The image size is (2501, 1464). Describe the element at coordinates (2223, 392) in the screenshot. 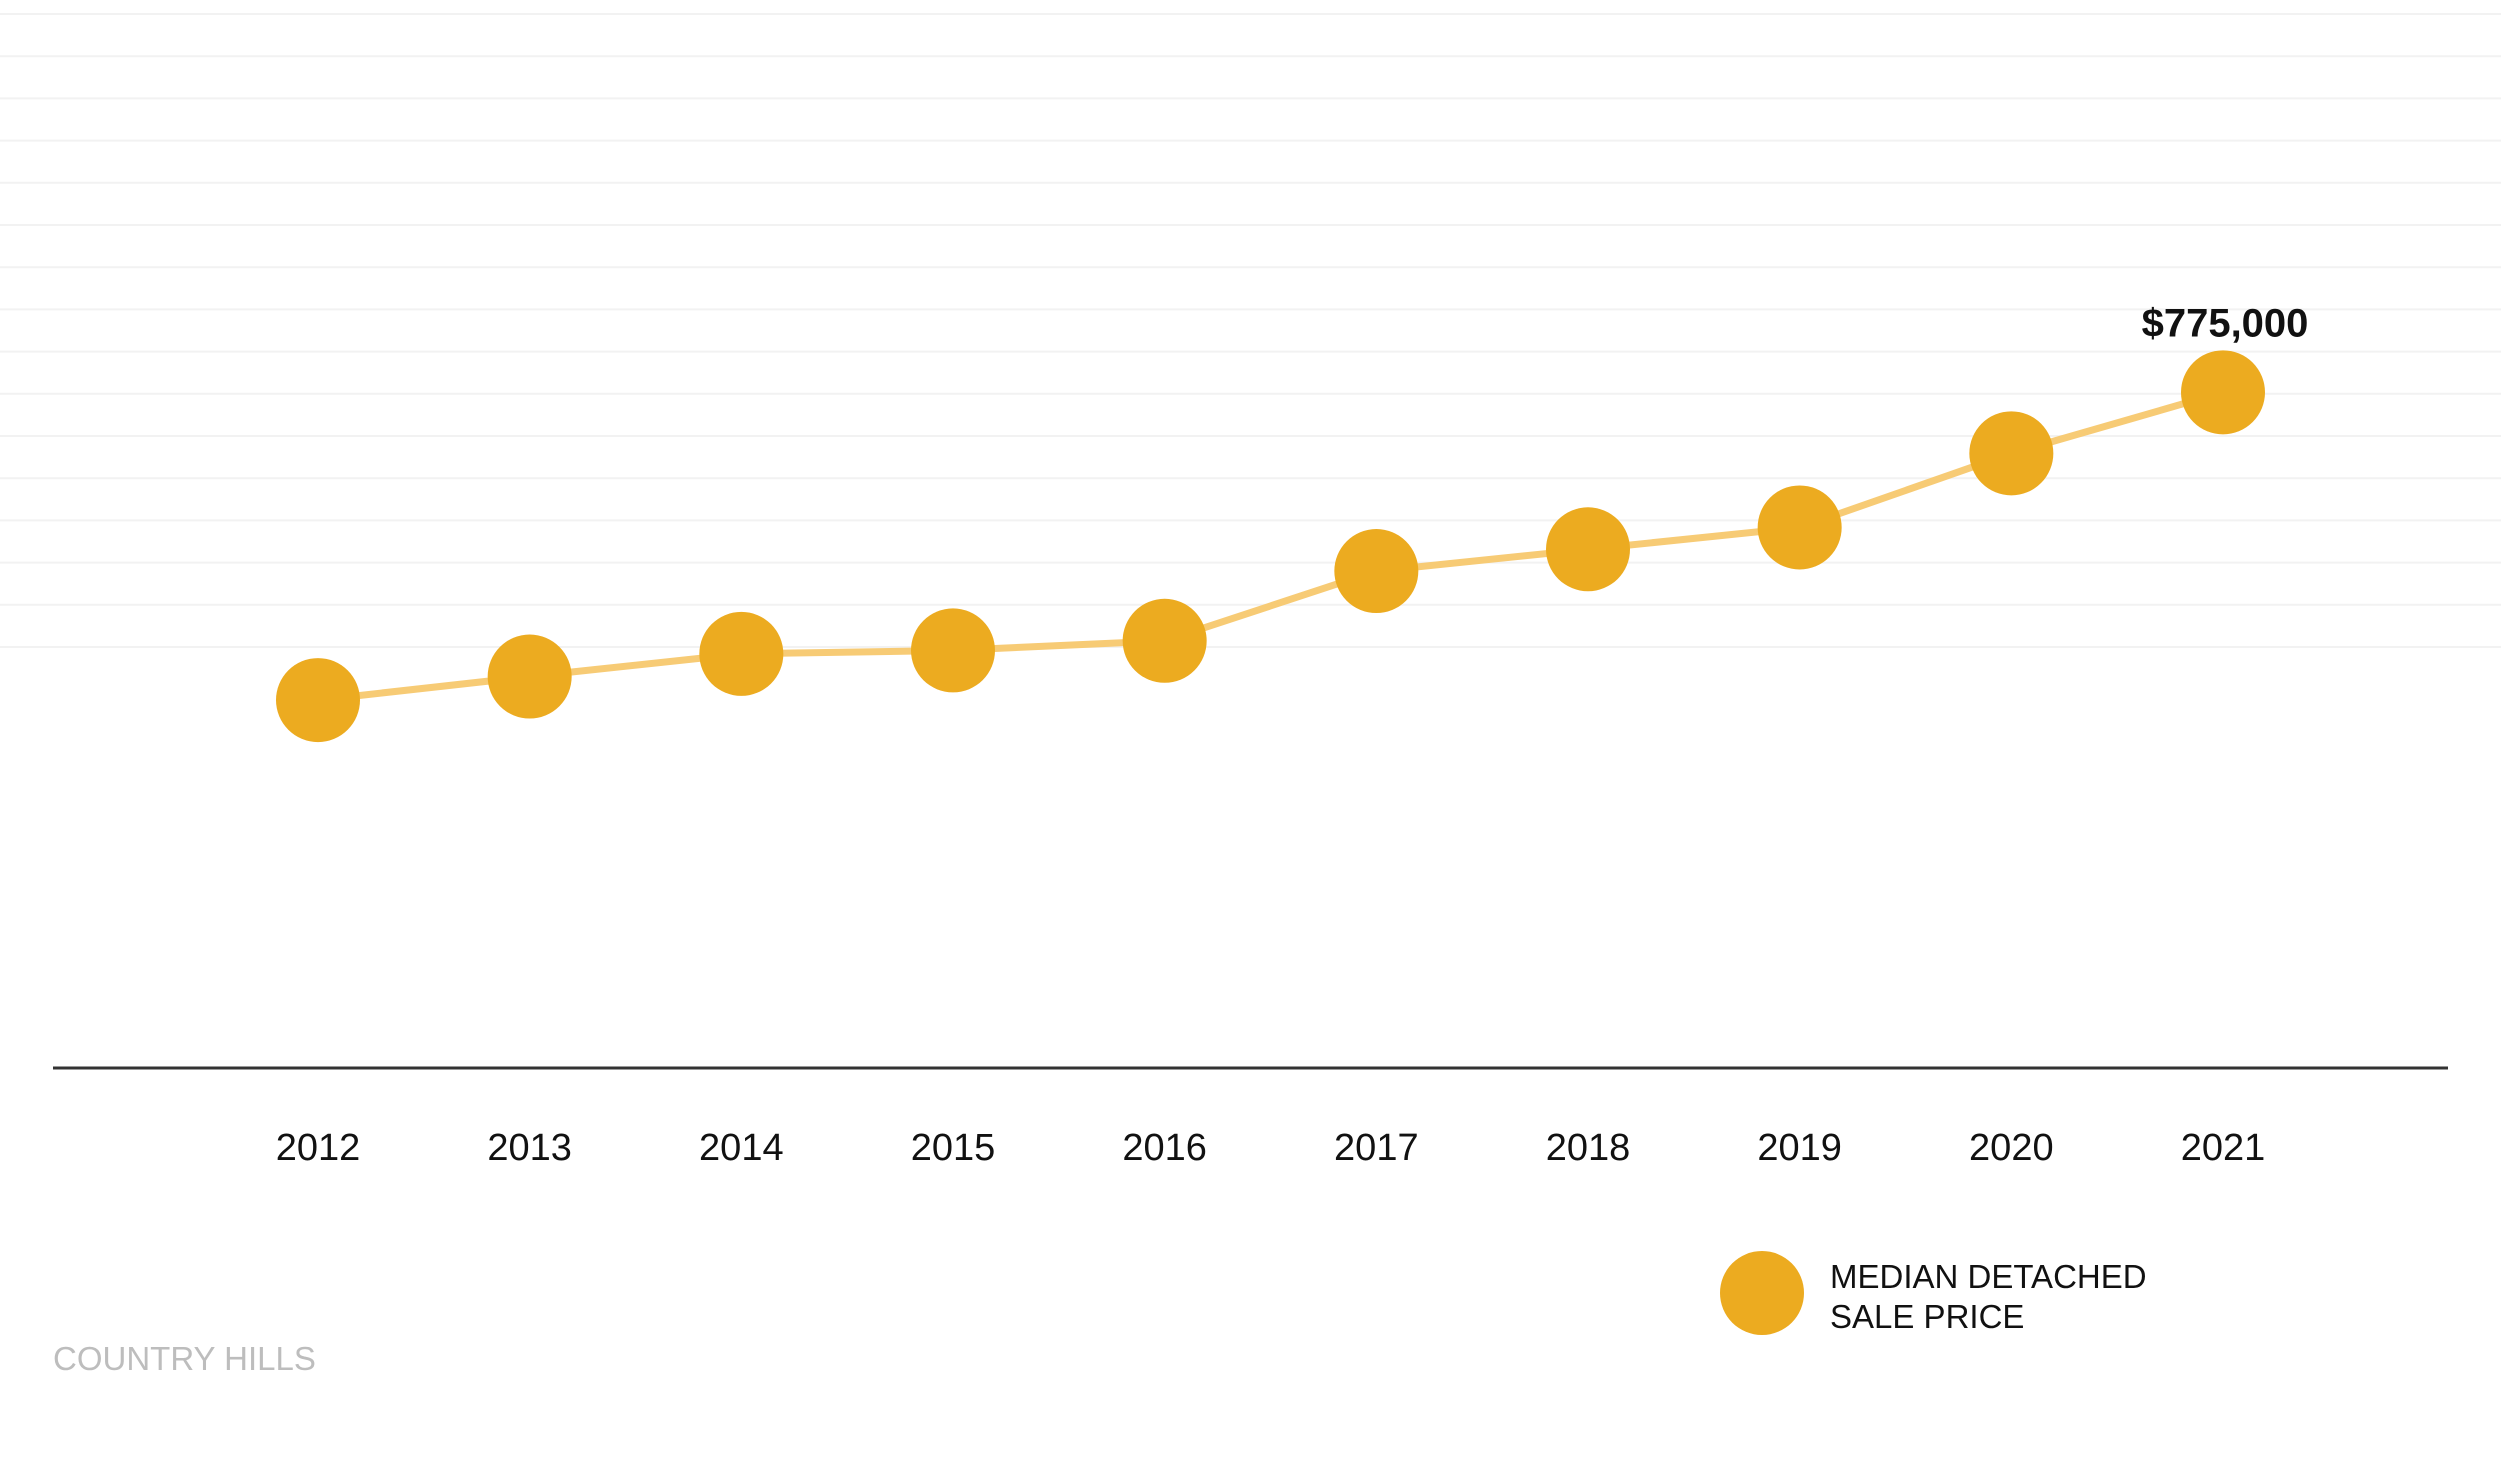

I see `data-point-2021` at that location.